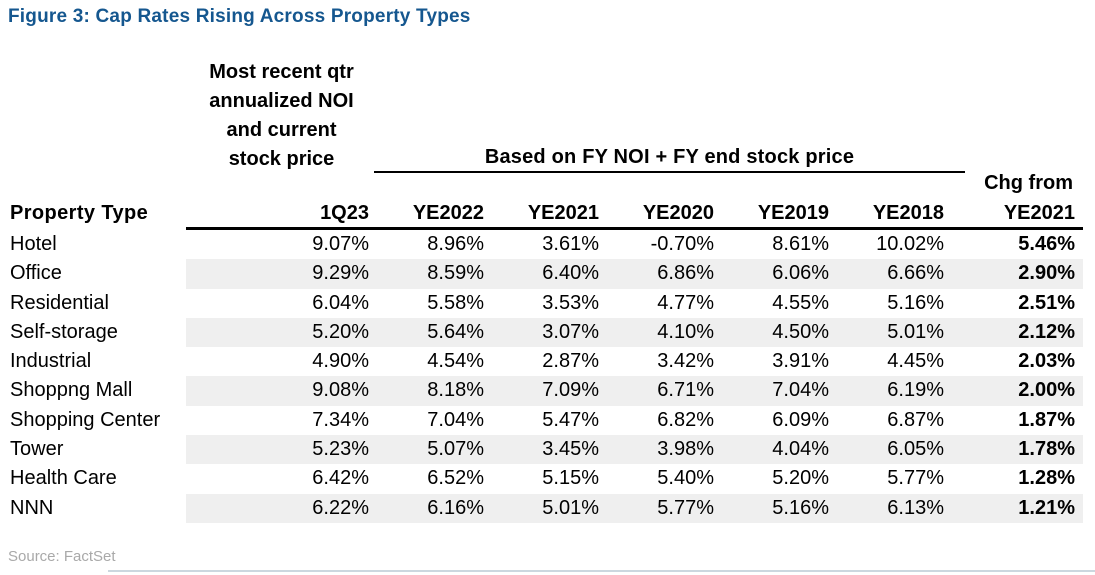 Image resolution: width=1095 pixels, height=575 pixels. Describe the element at coordinates (800, 244) in the screenshot. I see `value-cell-ye2019: 8.61%` at that location.